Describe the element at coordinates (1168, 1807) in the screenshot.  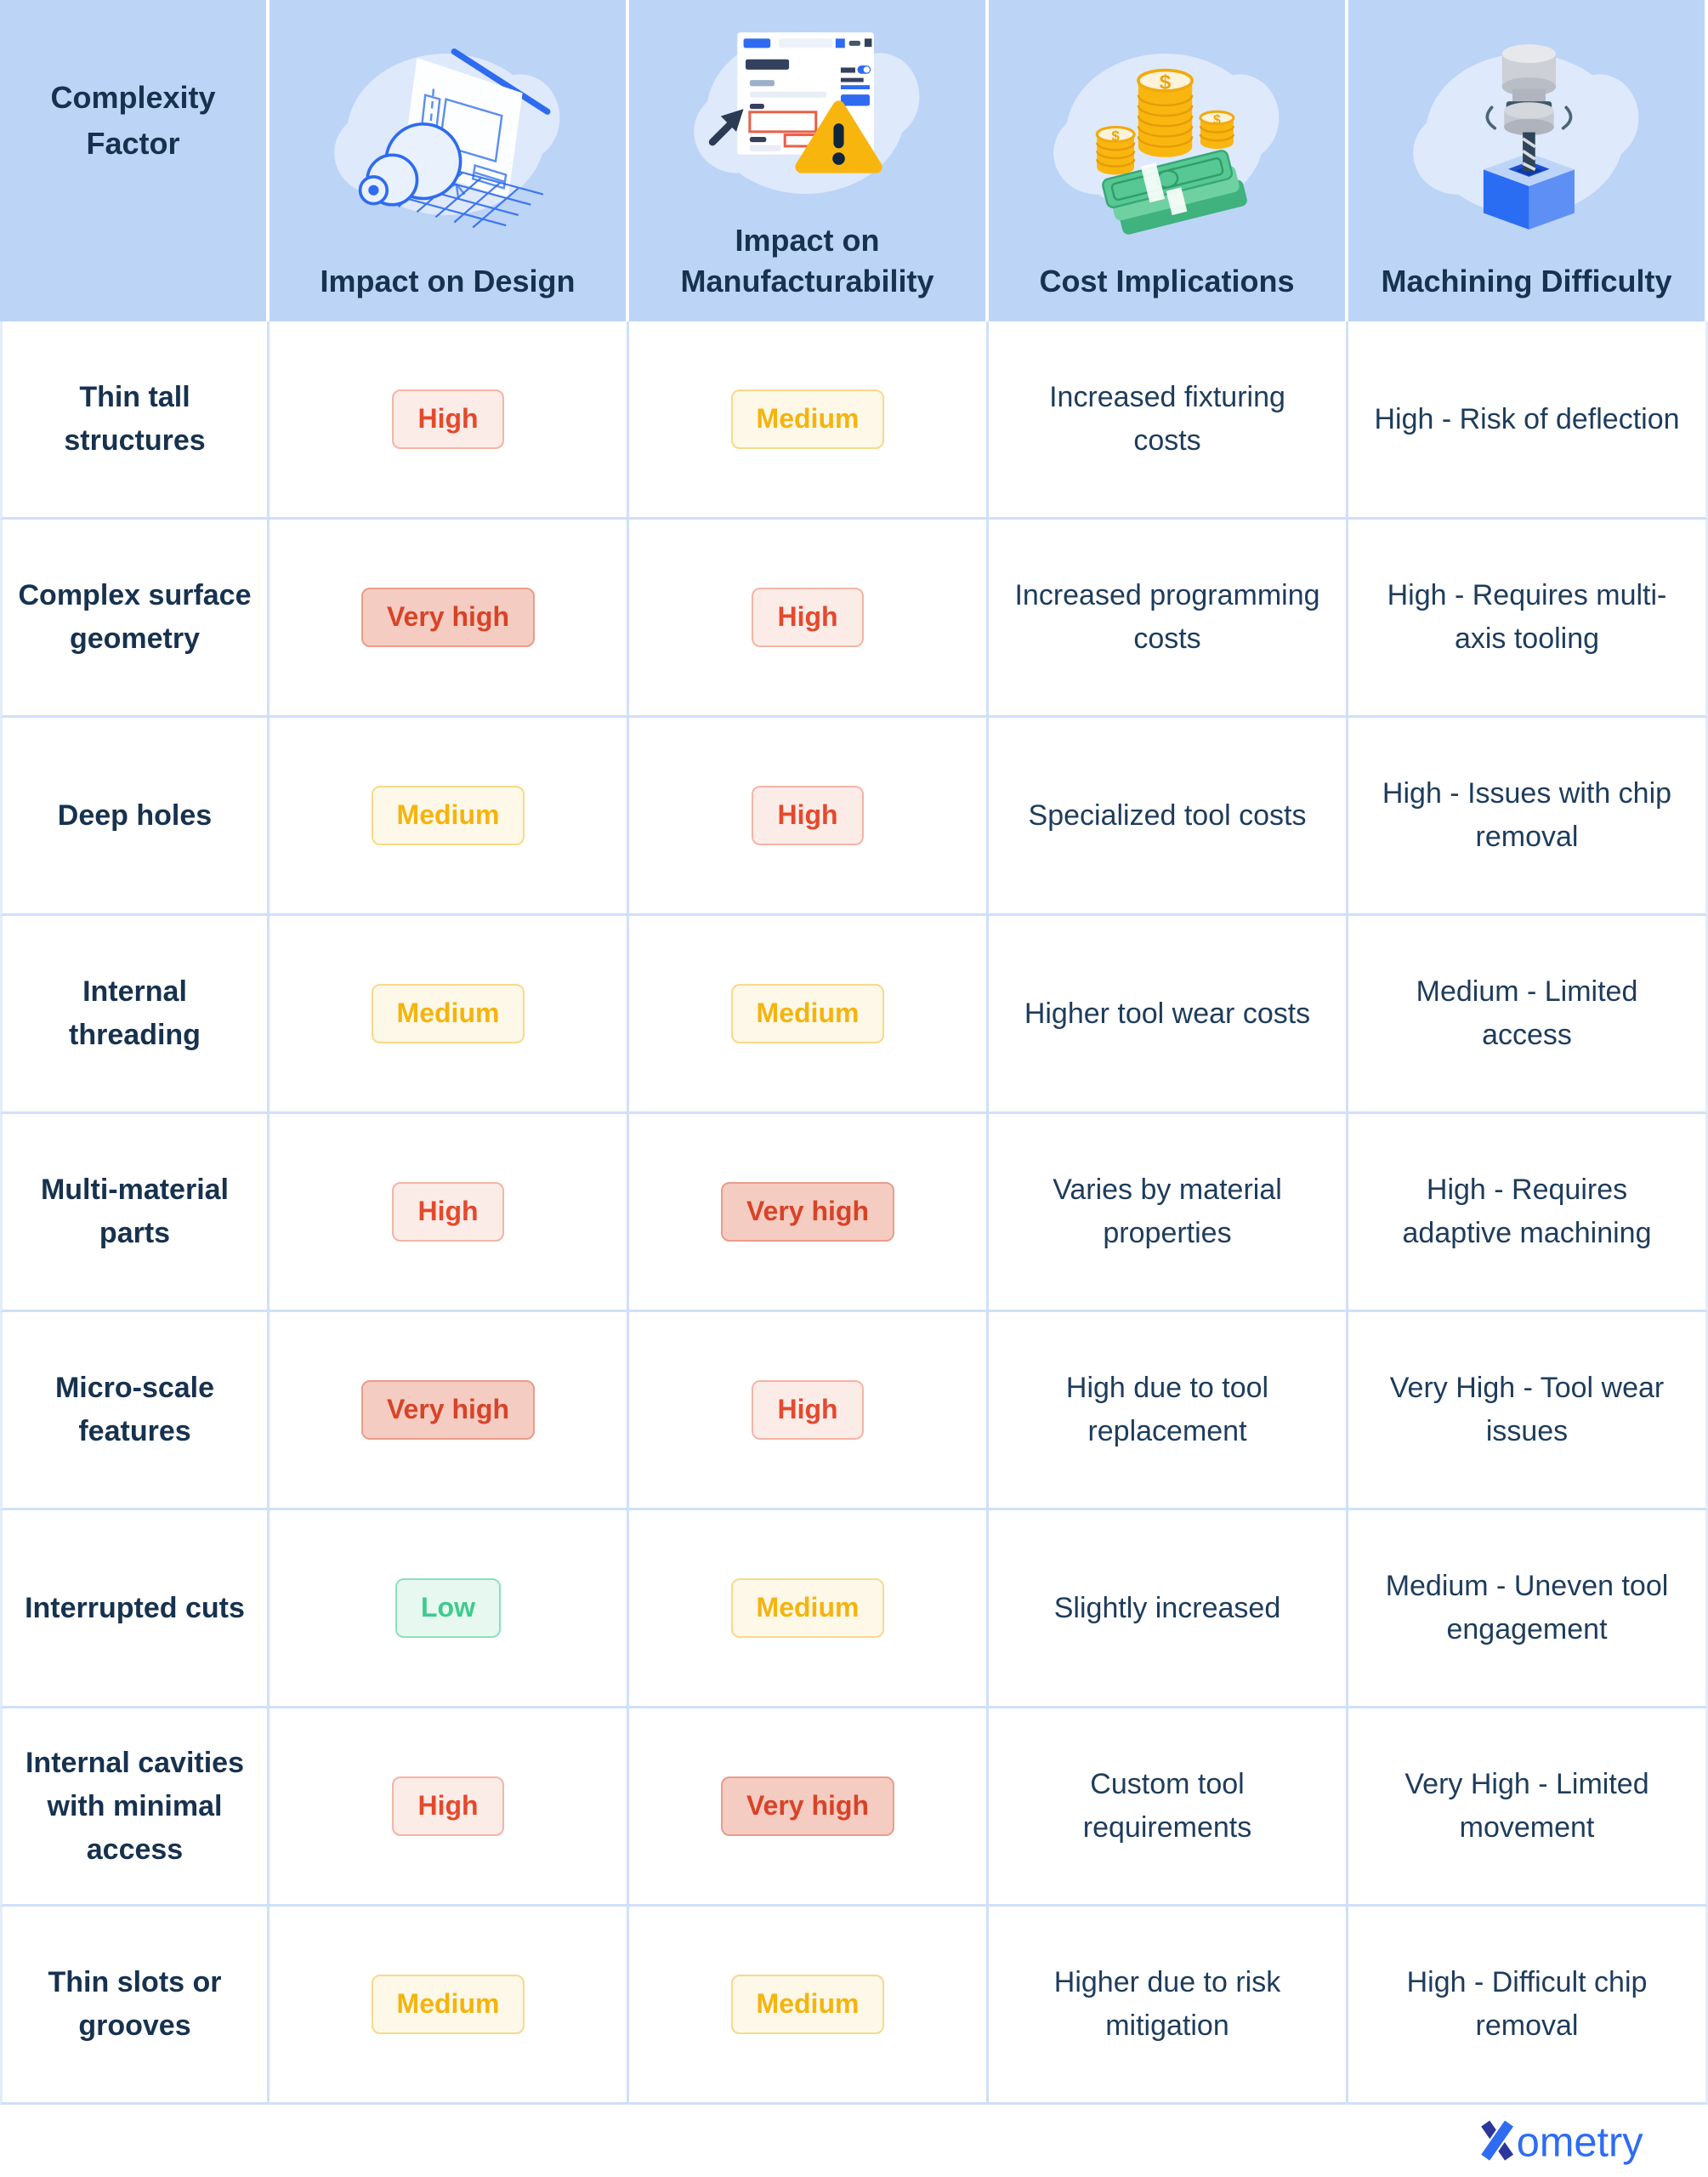
I see `cost-implications-cell: Custom tool requirements` at that location.